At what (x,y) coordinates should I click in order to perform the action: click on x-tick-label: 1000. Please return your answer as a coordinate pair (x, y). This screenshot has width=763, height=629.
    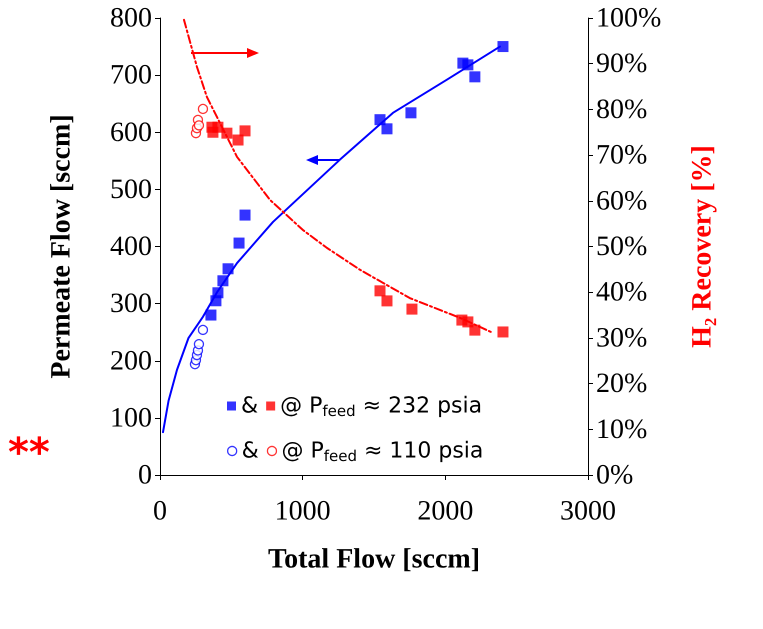
    Looking at the image, I should click on (302, 511).